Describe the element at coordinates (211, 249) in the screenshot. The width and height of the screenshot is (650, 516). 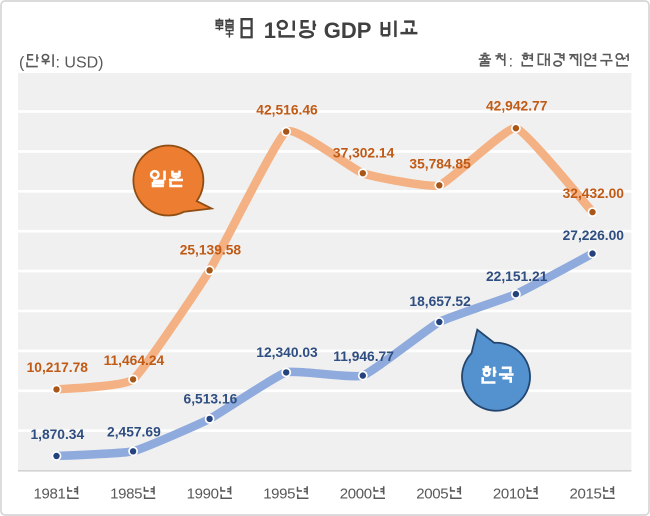
I see `svg-text: 25,139.58` at that location.